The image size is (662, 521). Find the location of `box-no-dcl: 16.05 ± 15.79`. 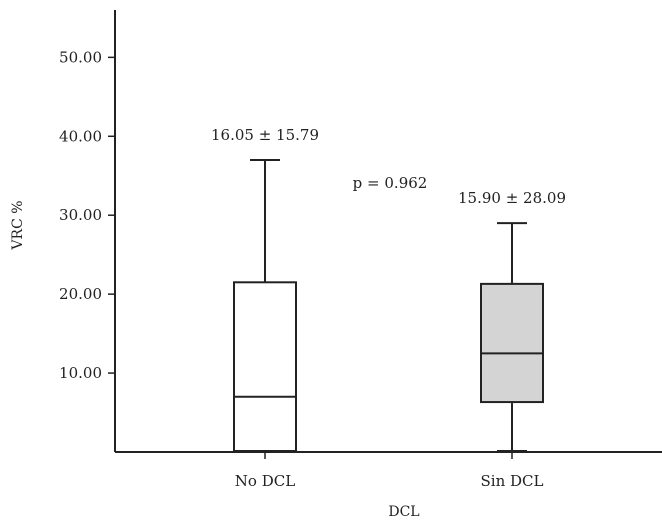

box-no-dcl: 16.05 ± 15.79 is located at coordinates (265, 289).